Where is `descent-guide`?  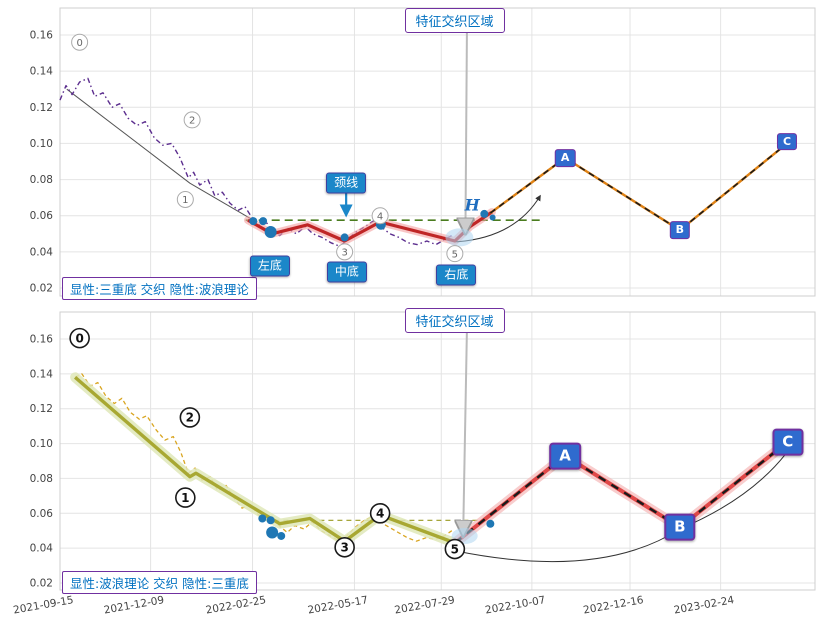
descent-guide is located at coordinates (159, 154).